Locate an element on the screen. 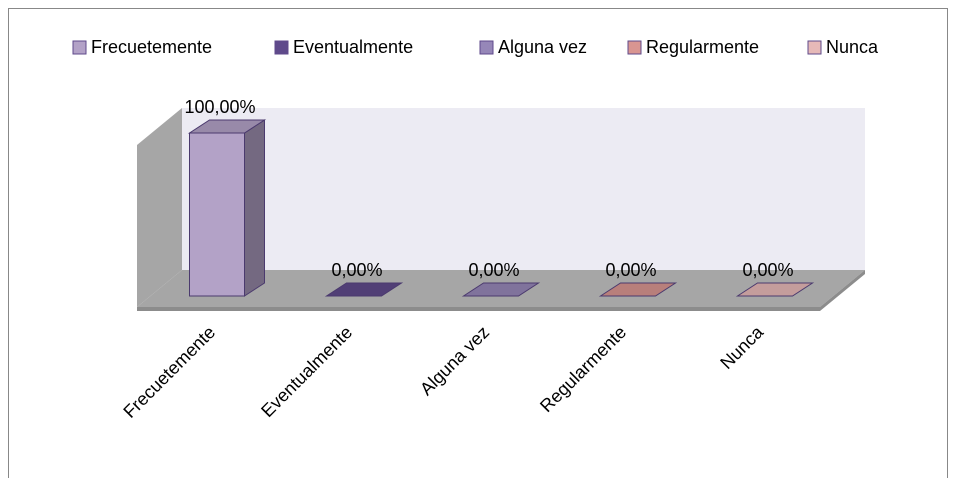  legend-label: Alguna vez is located at coordinates (542, 47).